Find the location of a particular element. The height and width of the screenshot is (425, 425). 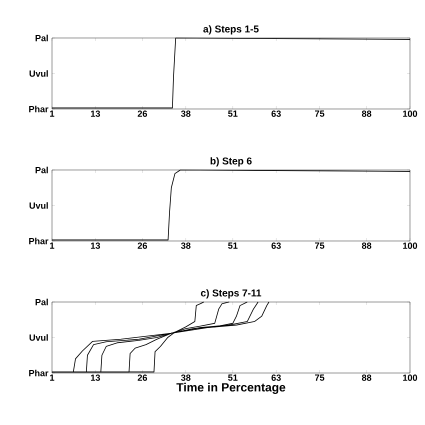

chart-title: b) Step 6 is located at coordinates (231, 161).